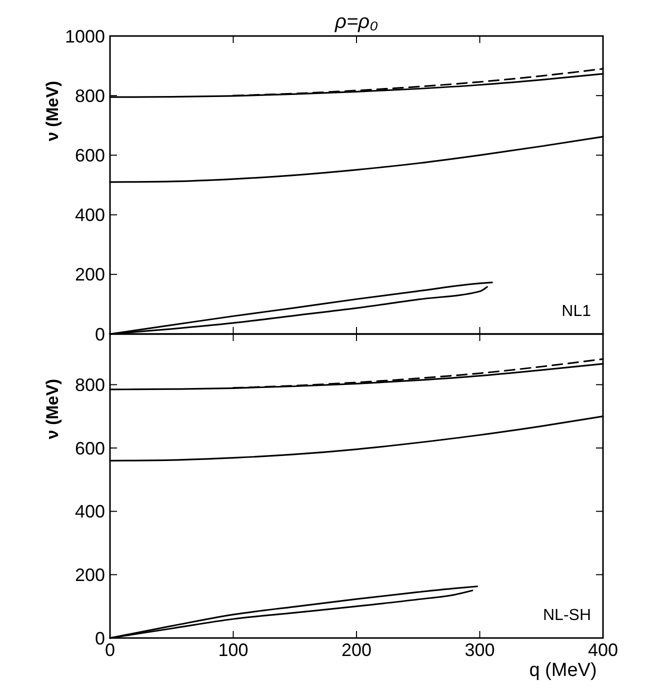 This screenshot has width=647, height=698. I want to click on x-tick-label: 300, so click(479, 650).